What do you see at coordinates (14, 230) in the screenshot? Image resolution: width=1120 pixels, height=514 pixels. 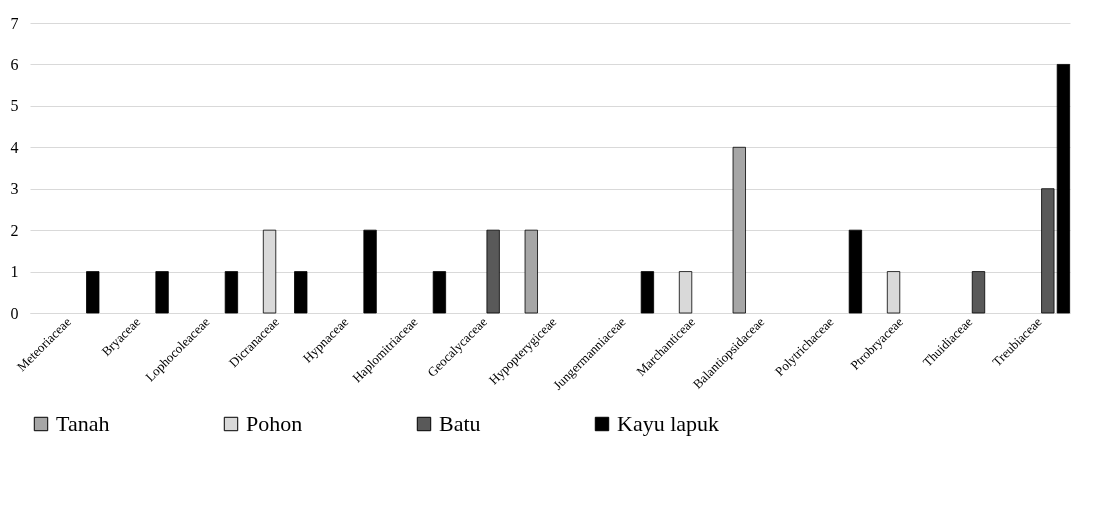 I see `y-tick-label: 2` at bounding box center [14, 230].